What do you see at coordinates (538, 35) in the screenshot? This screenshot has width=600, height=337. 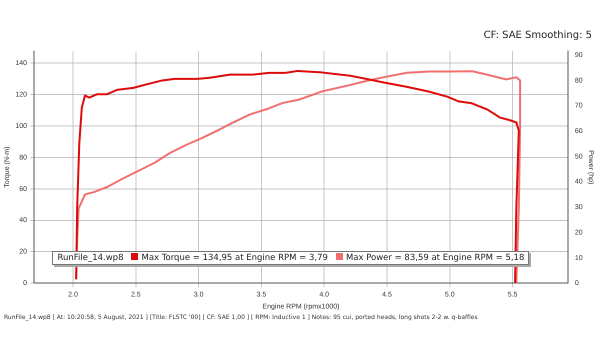 I see `chart-title: CF: SAE Smoothing: 5` at bounding box center [538, 35].